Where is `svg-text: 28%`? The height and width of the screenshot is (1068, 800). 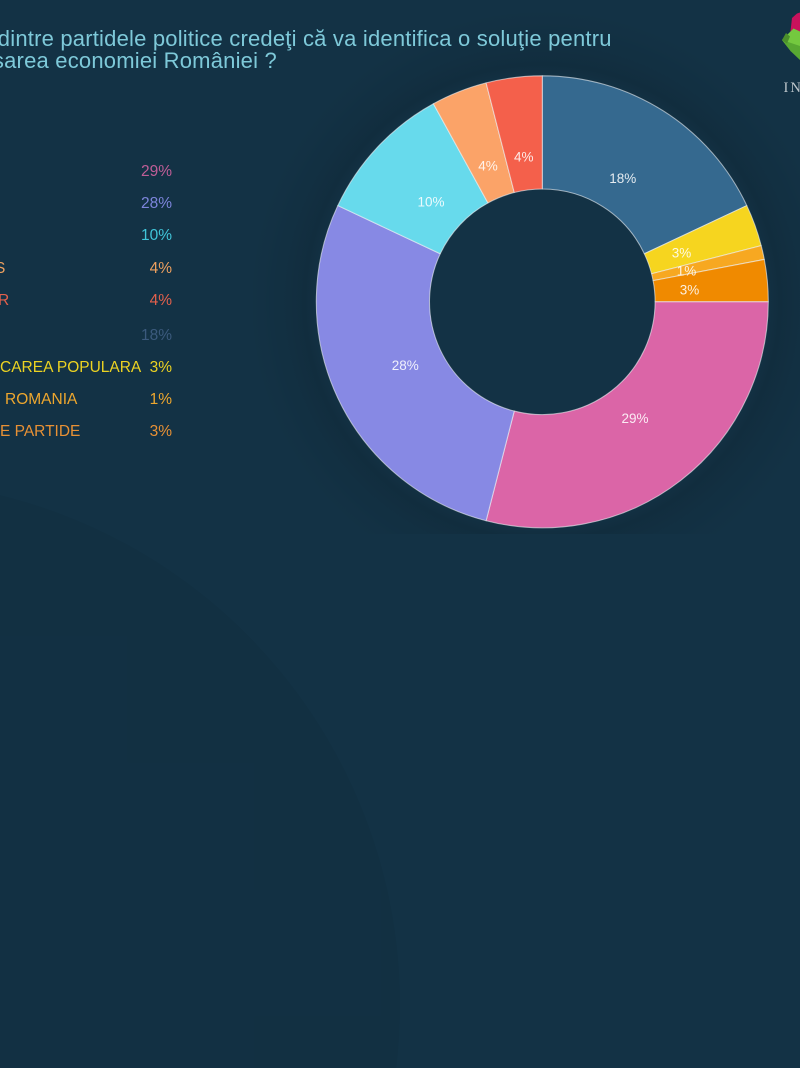 svg-text: 28% is located at coordinates (405, 365).